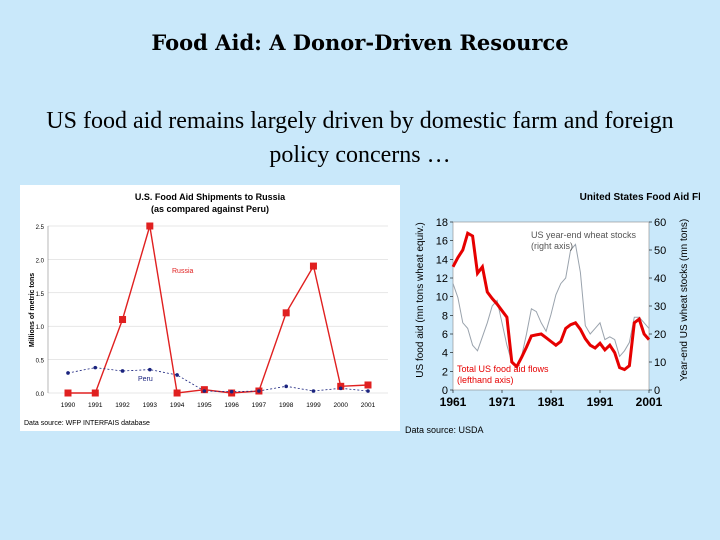 The width and height of the screenshot is (720, 540). I want to click on right-tick-label: 0, so click(657, 391).